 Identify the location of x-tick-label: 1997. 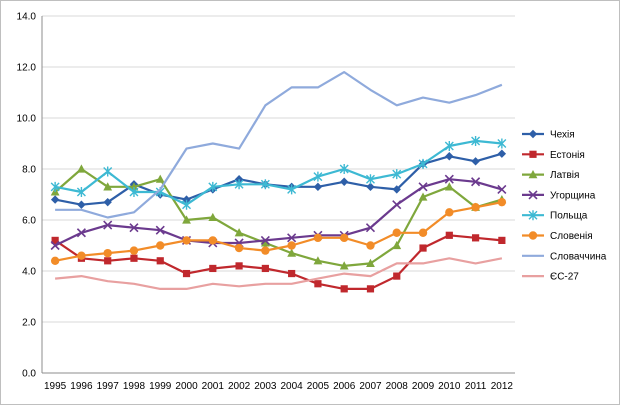
(108, 386).